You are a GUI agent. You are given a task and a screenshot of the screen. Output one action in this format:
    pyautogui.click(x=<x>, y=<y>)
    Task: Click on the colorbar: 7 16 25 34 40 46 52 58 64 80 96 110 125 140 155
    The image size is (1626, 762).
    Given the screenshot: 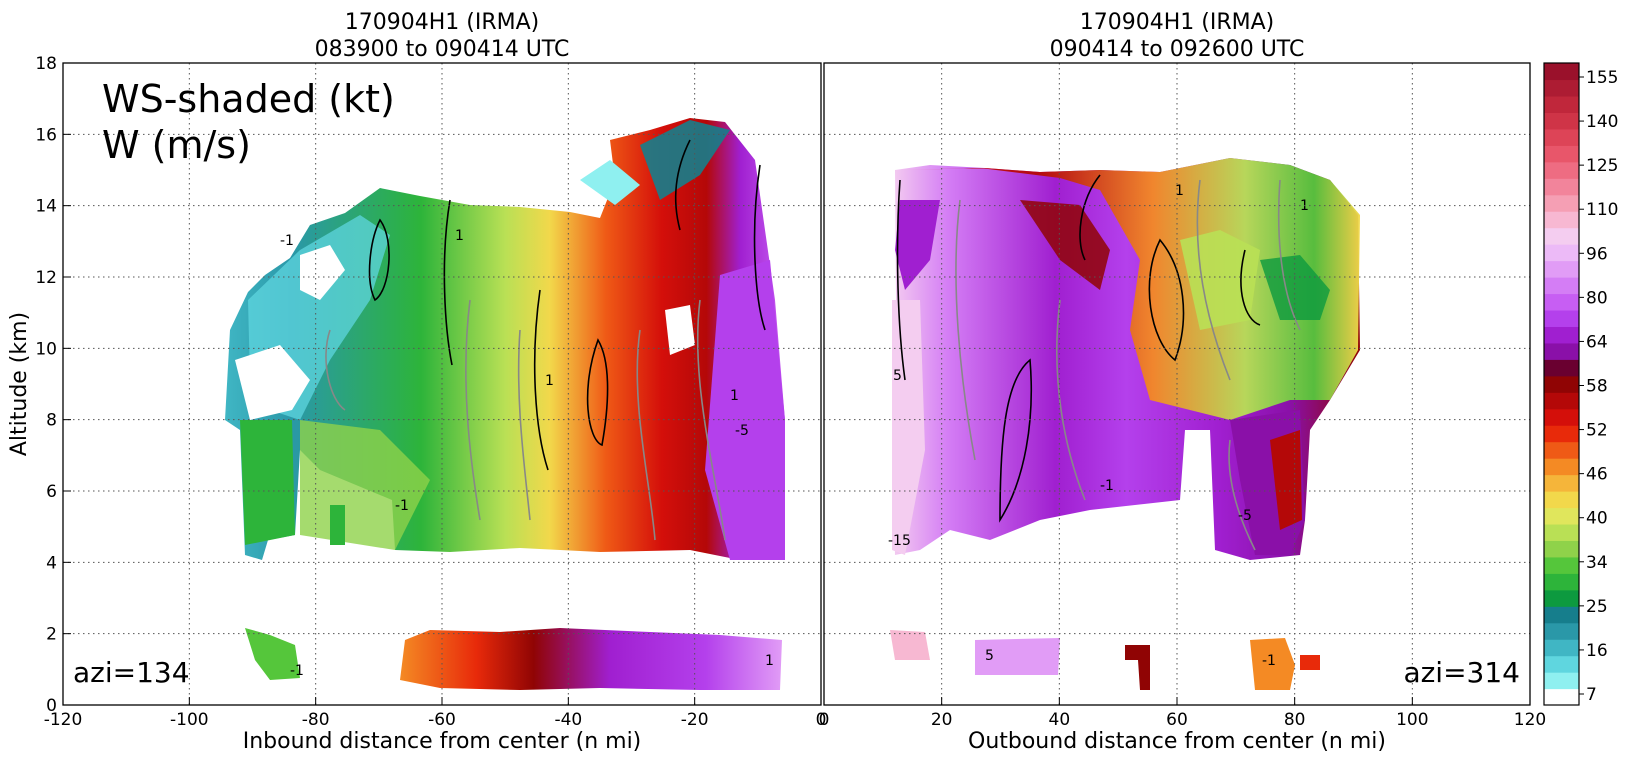 What is the action you would take?
    pyautogui.click(x=1580, y=384)
    